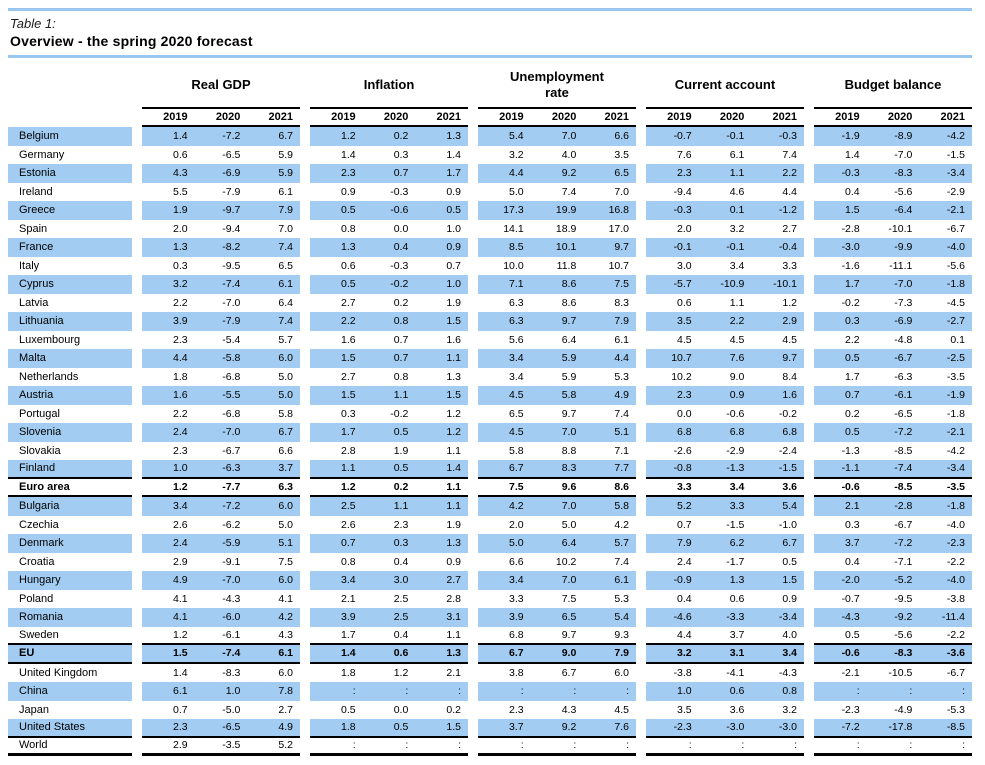  I want to click on cell-group: 3.7 -7.2 -2.3, so click(893, 543).